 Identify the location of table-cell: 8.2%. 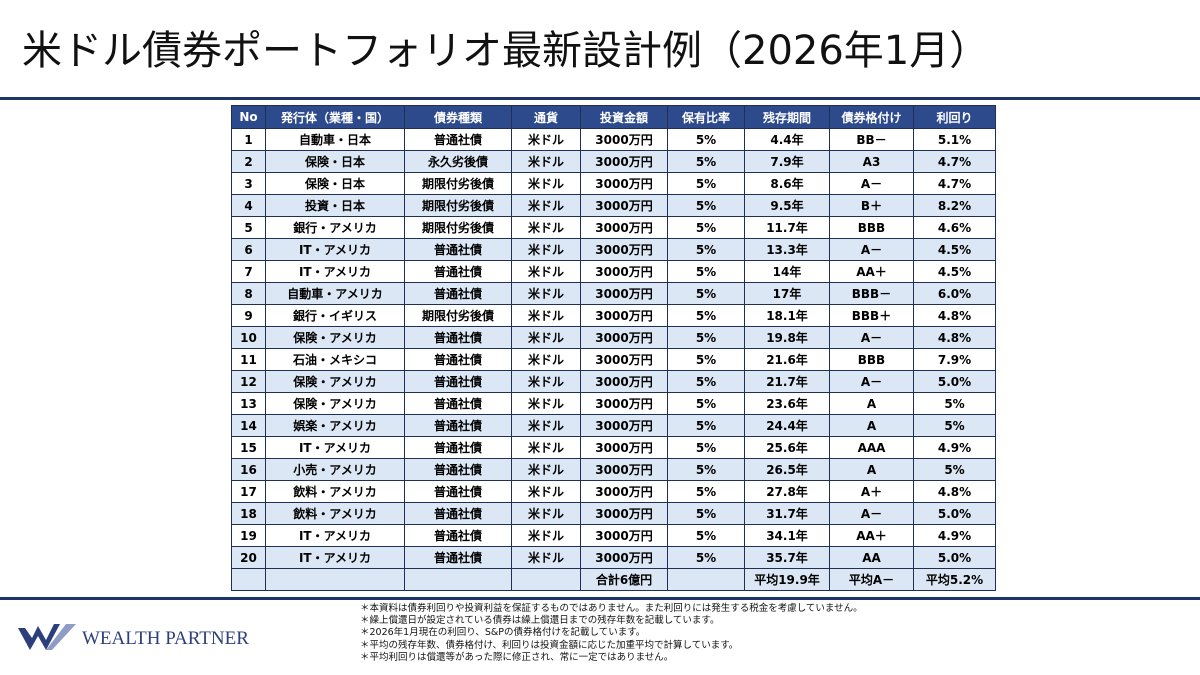
(954, 205).